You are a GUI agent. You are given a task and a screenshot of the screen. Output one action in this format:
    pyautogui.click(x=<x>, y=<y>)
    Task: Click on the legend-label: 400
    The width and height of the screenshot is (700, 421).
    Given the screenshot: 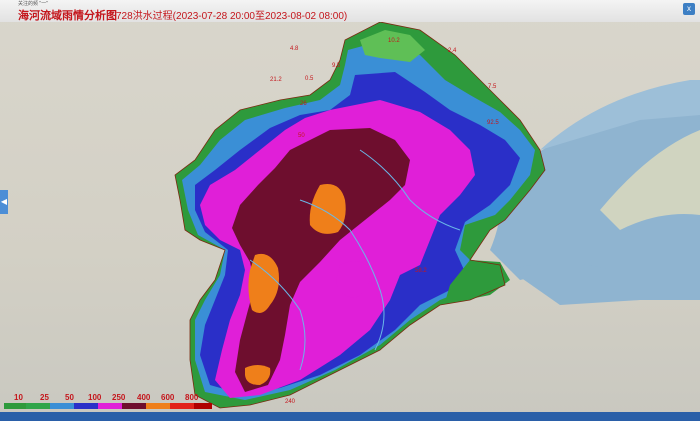 What is the action you would take?
    pyautogui.click(x=144, y=397)
    